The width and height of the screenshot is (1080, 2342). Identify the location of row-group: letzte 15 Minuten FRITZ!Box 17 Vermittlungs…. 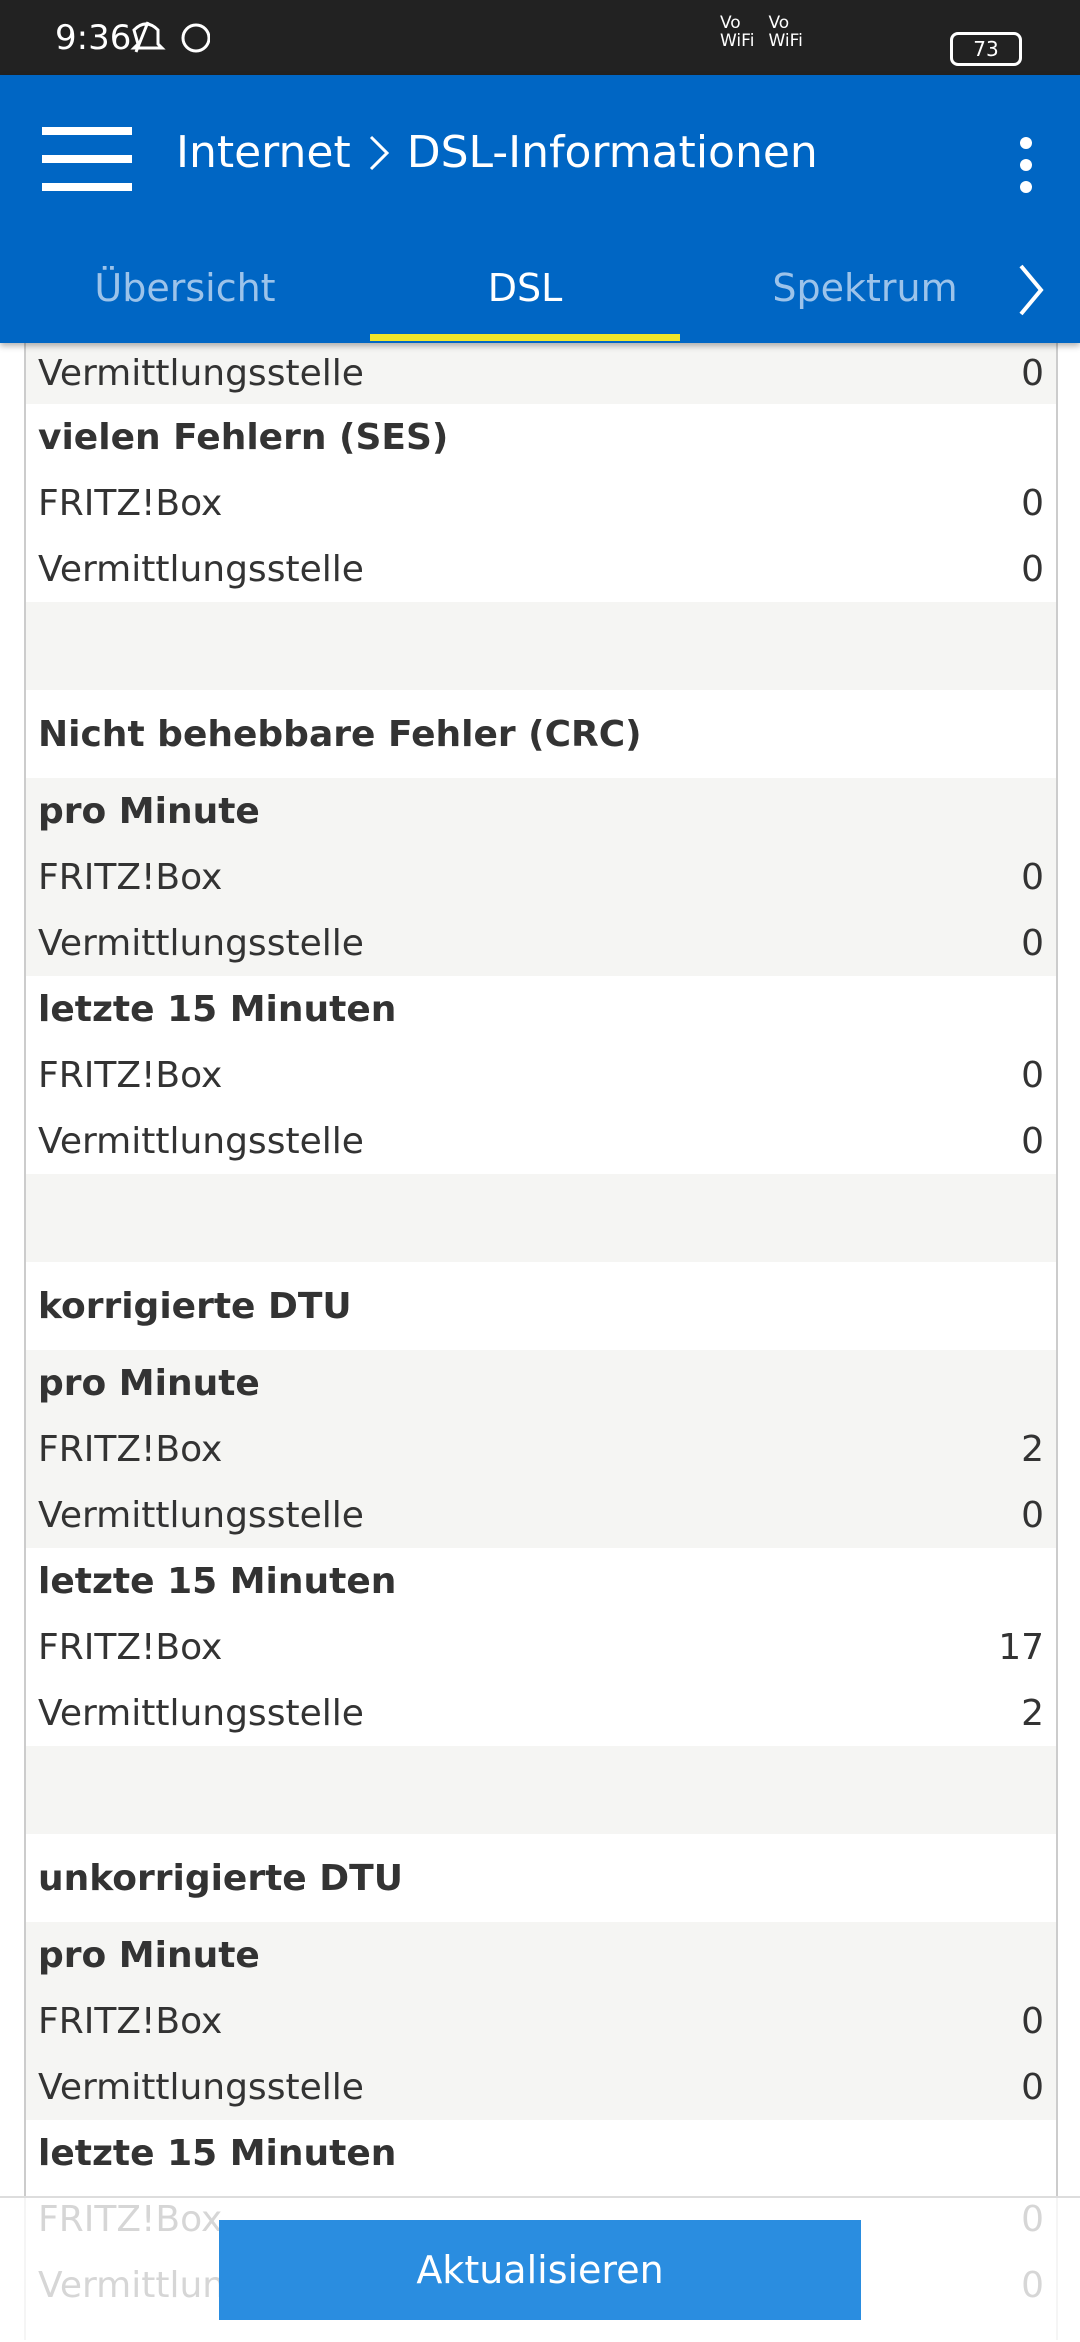
(541, 1647).